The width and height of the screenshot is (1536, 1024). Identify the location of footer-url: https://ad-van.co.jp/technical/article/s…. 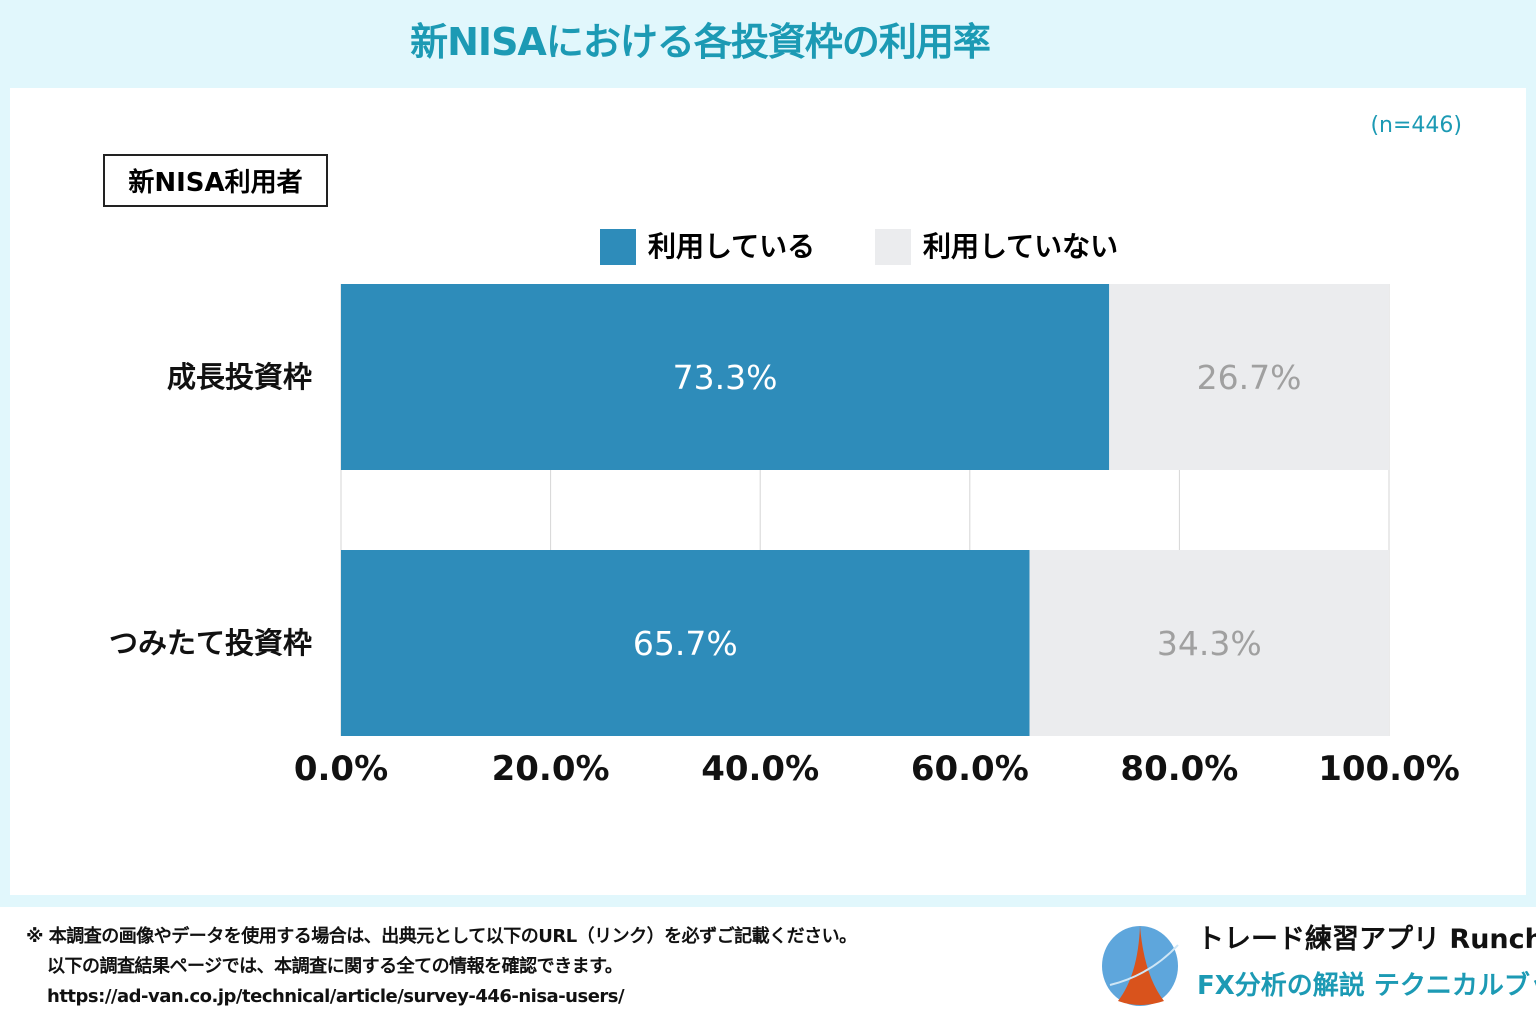
(336, 996).